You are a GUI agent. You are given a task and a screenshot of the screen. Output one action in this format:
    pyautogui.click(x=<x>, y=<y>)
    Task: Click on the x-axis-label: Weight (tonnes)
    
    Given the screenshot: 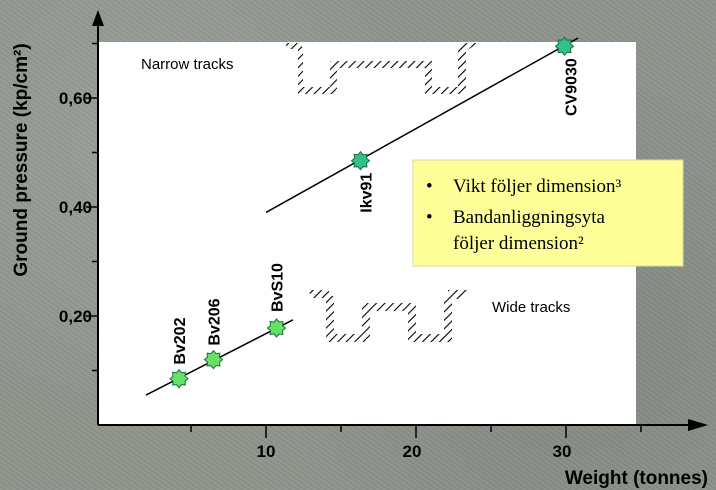 What is the action you would take?
    pyautogui.click(x=636, y=478)
    